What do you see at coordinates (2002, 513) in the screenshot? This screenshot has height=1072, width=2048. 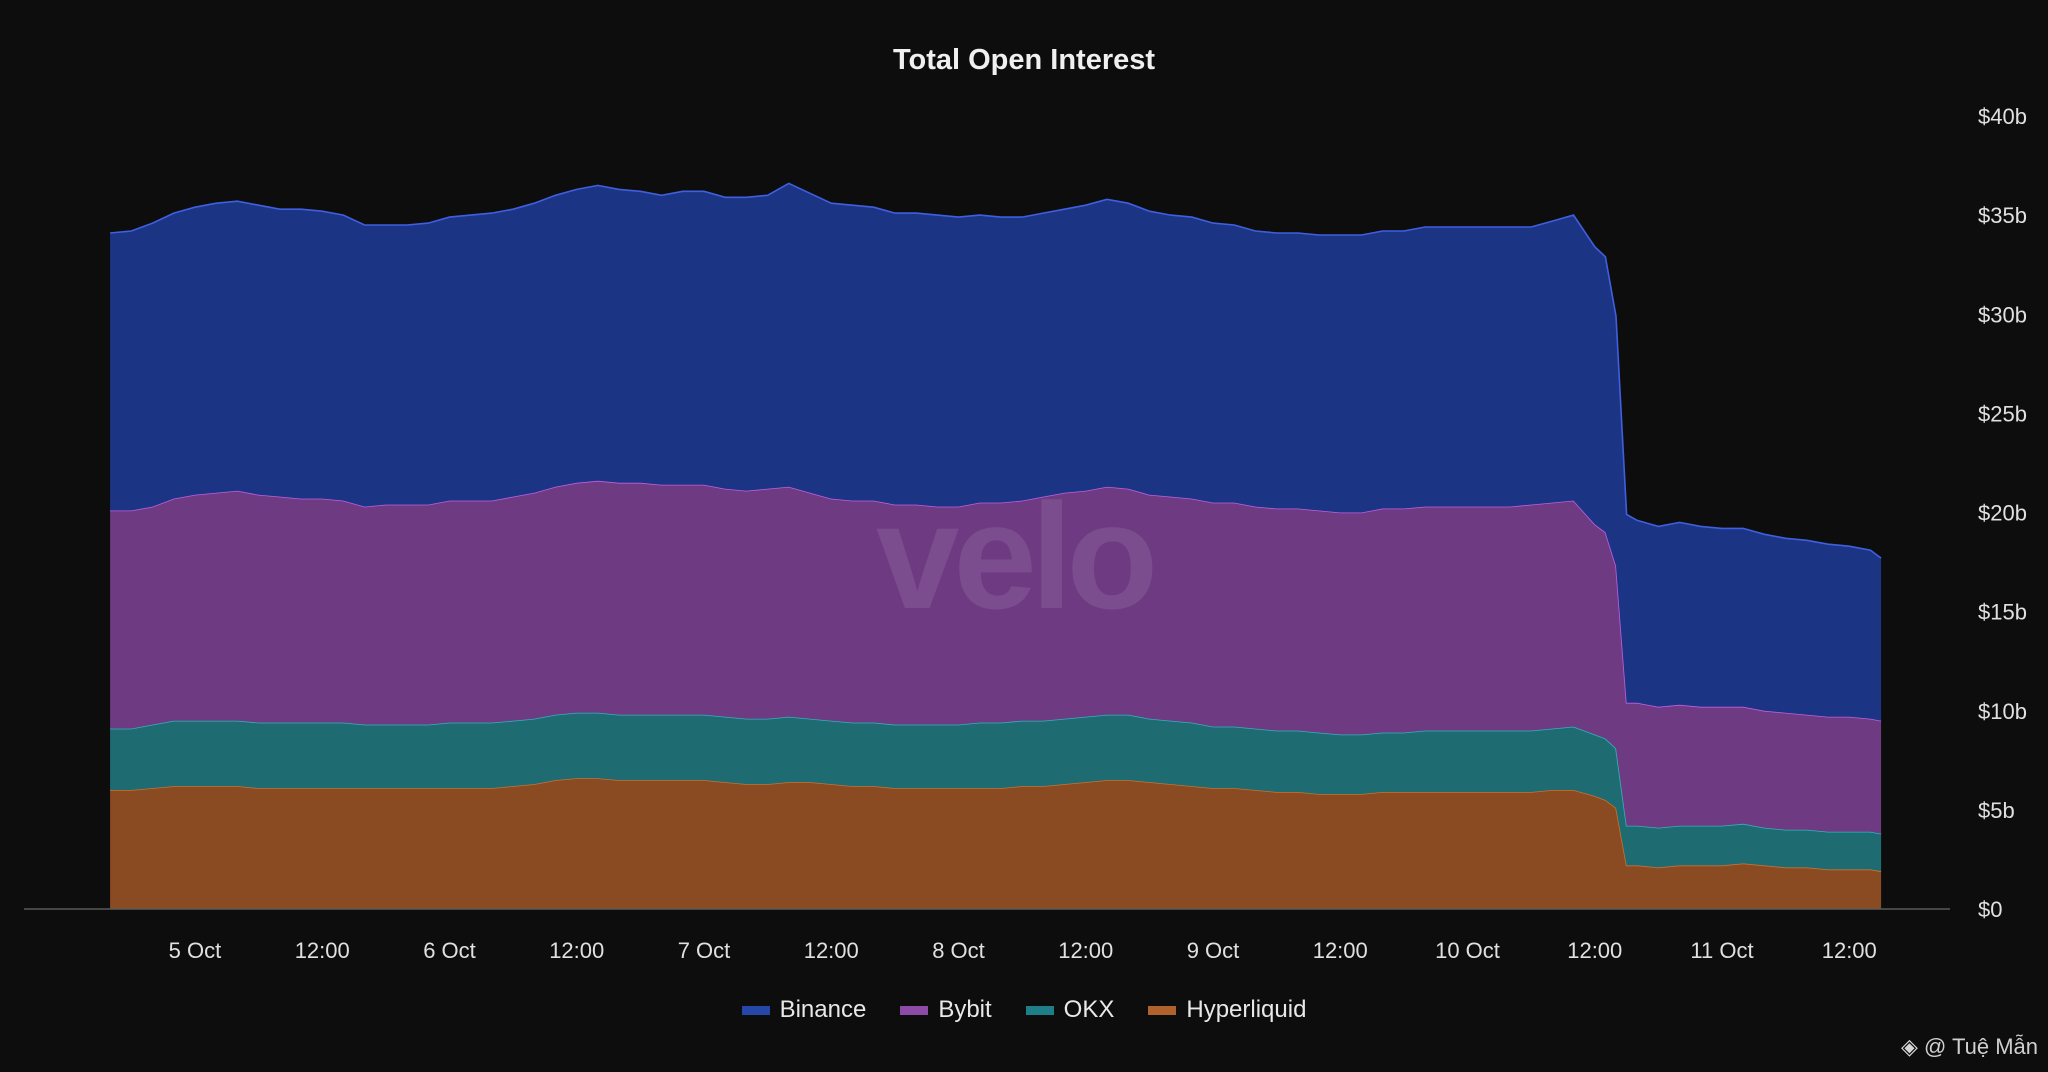 I see `y-tick-label: $20b` at bounding box center [2002, 513].